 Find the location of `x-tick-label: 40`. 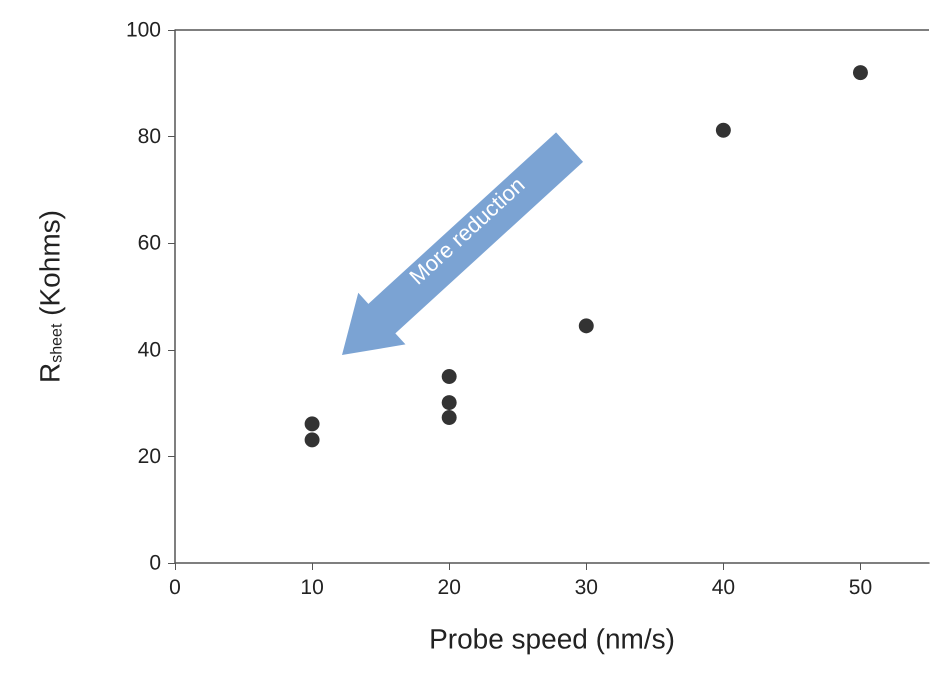

x-tick-label: 40 is located at coordinates (724, 587).